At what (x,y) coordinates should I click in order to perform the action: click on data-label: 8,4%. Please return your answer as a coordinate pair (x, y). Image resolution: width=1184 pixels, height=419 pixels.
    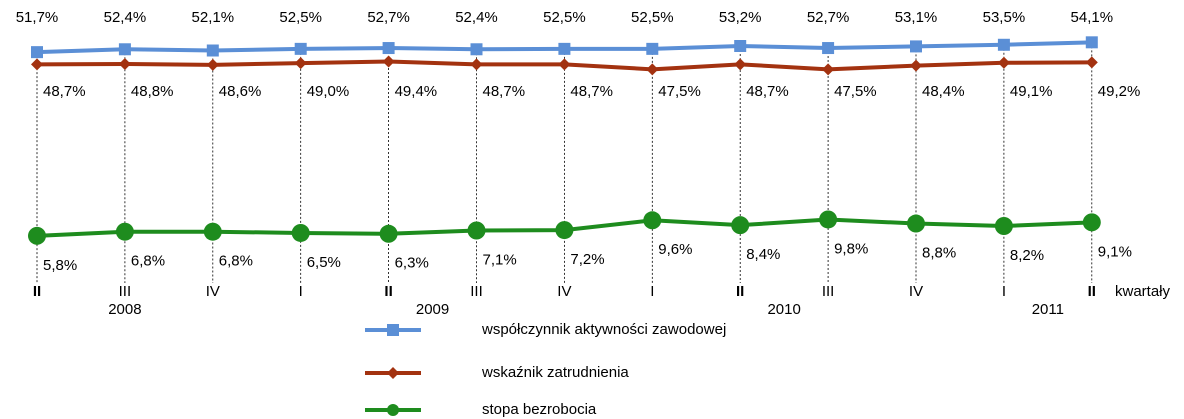
    Looking at the image, I should click on (763, 254).